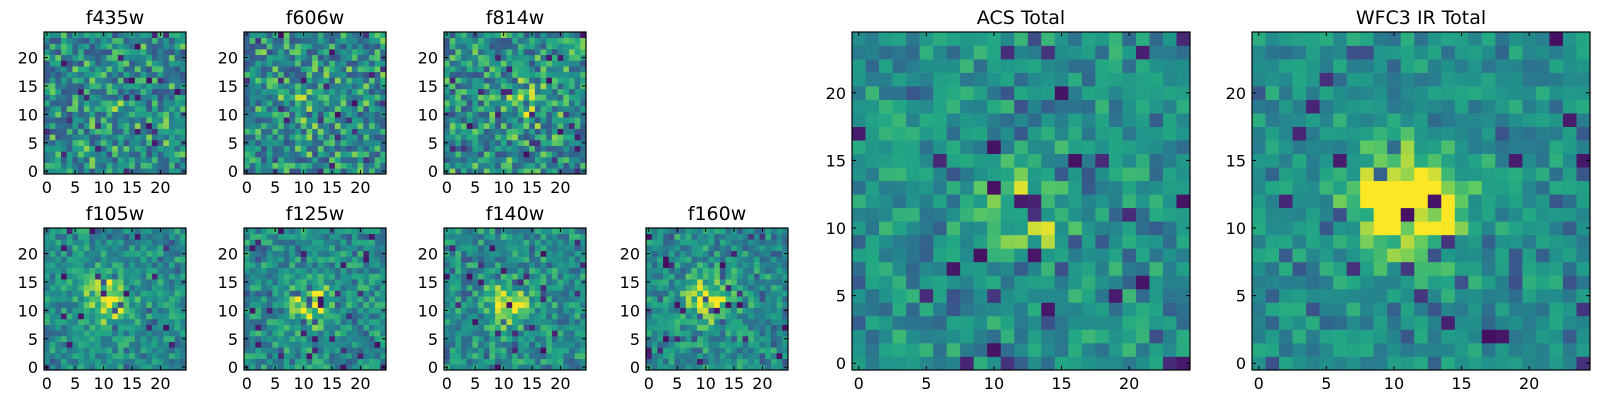  I want to click on panel-title: f140w, so click(515, 214).